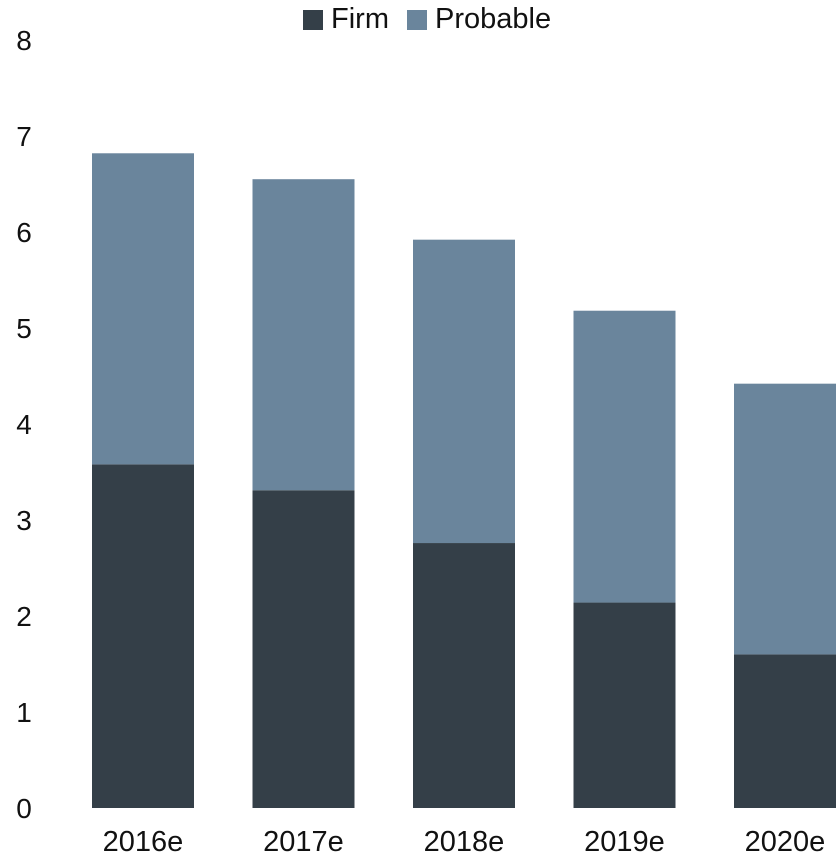 This screenshot has width=838, height=864. Describe the element at coordinates (24, 424) in the screenshot. I see `y-tick-label-4: 4` at that location.